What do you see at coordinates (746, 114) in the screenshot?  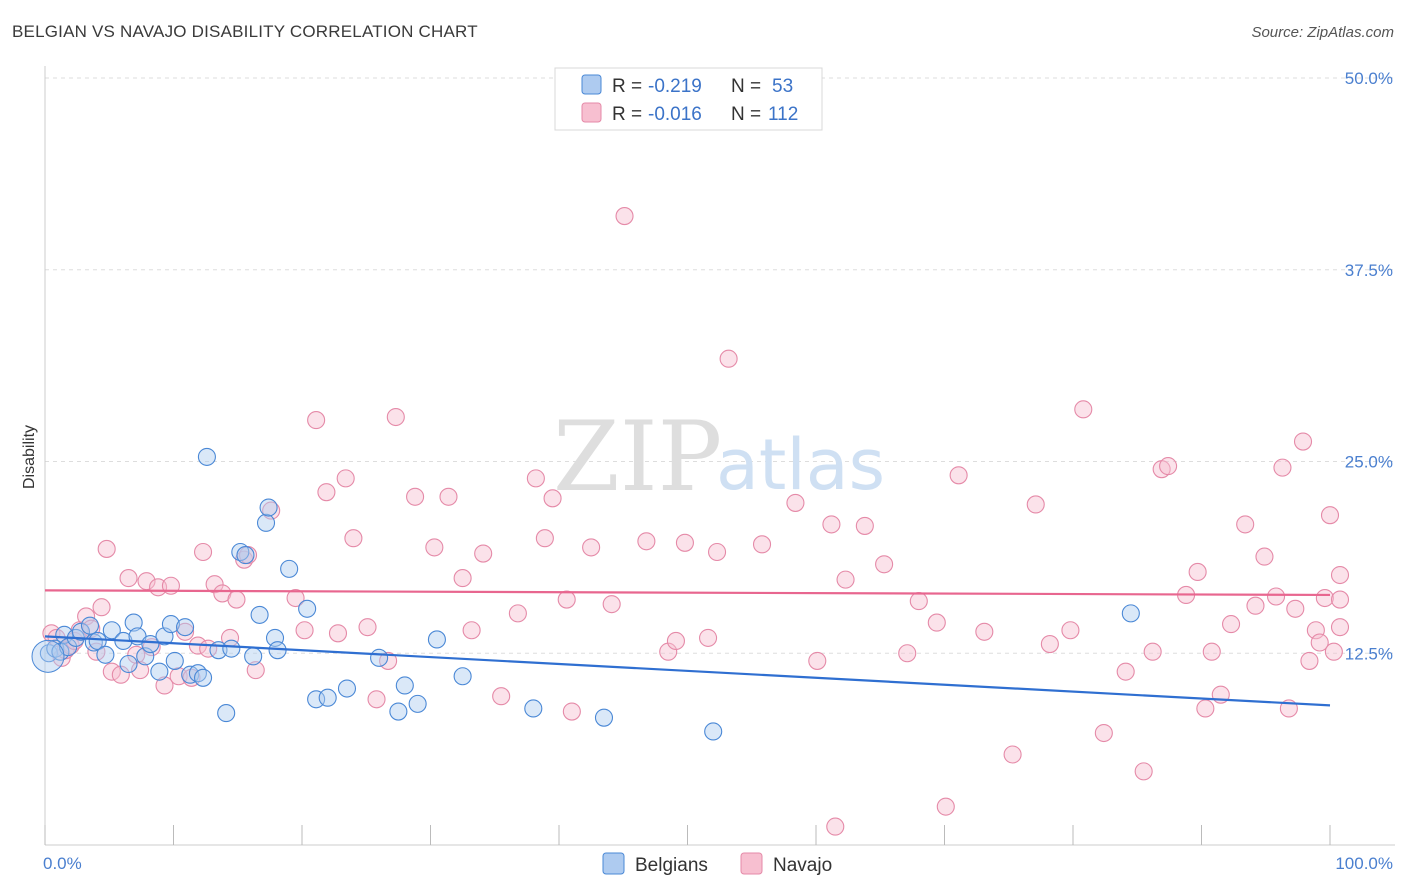 I see `legend-n-label-navajo: N =` at bounding box center [746, 114].